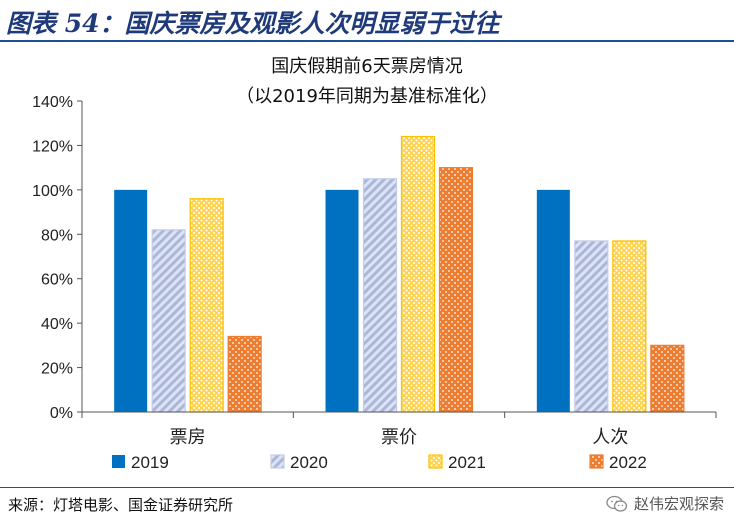 This screenshot has width=734, height=525. What do you see at coordinates (367, 41) in the screenshot?
I see `header-divider` at bounding box center [367, 41].